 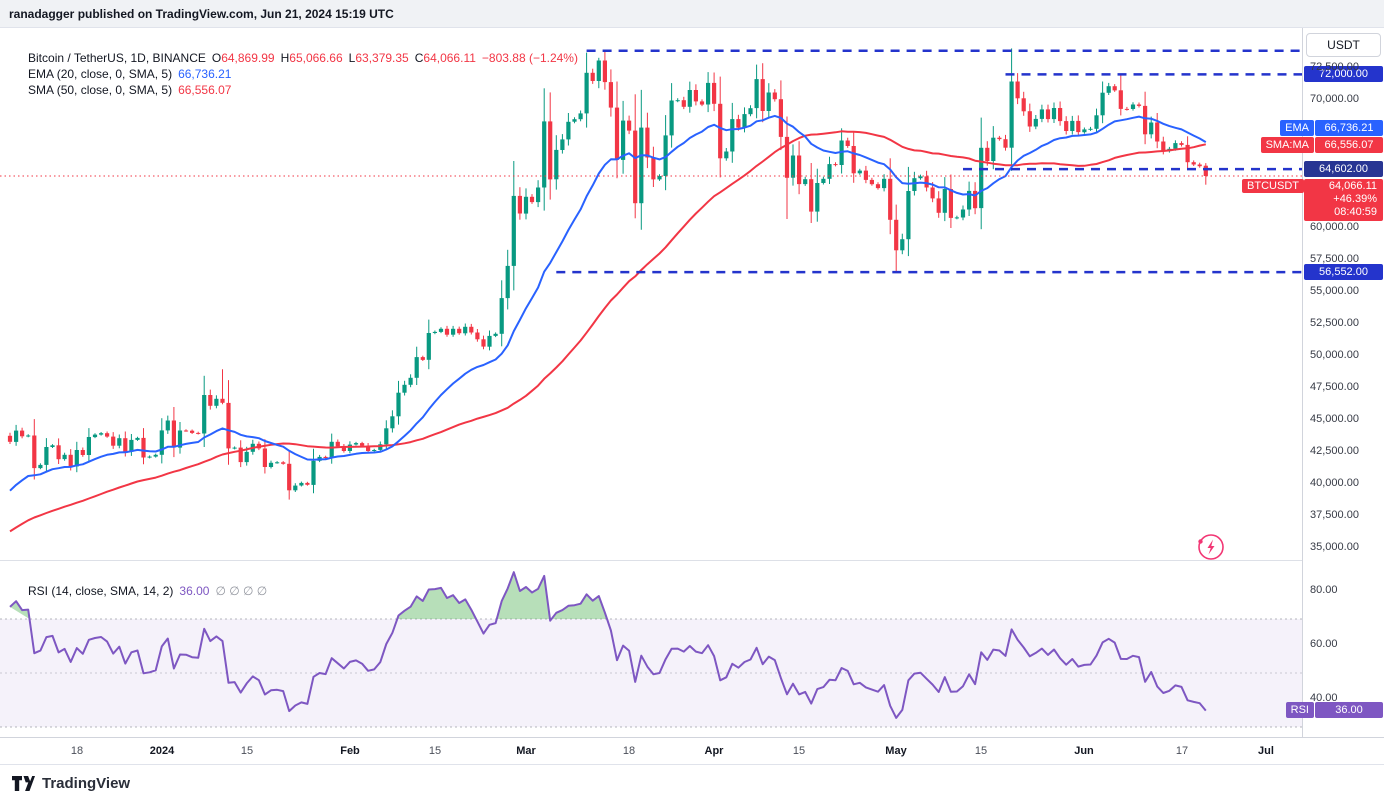 What do you see at coordinates (1343, 272) in the screenshot?
I see `level-56552-badge: 56,552.00` at bounding box center [1343, 272].